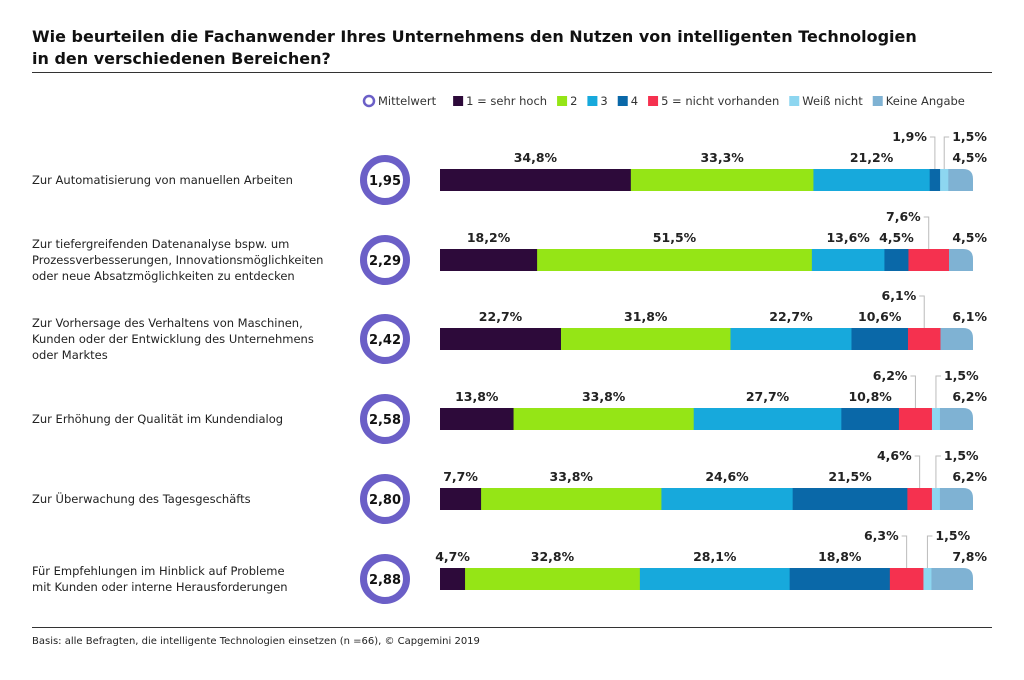 Image resolution: width=1024 pixels, height=680 pixels. I want to click on data-label: 7,8%, so click(969, 556).